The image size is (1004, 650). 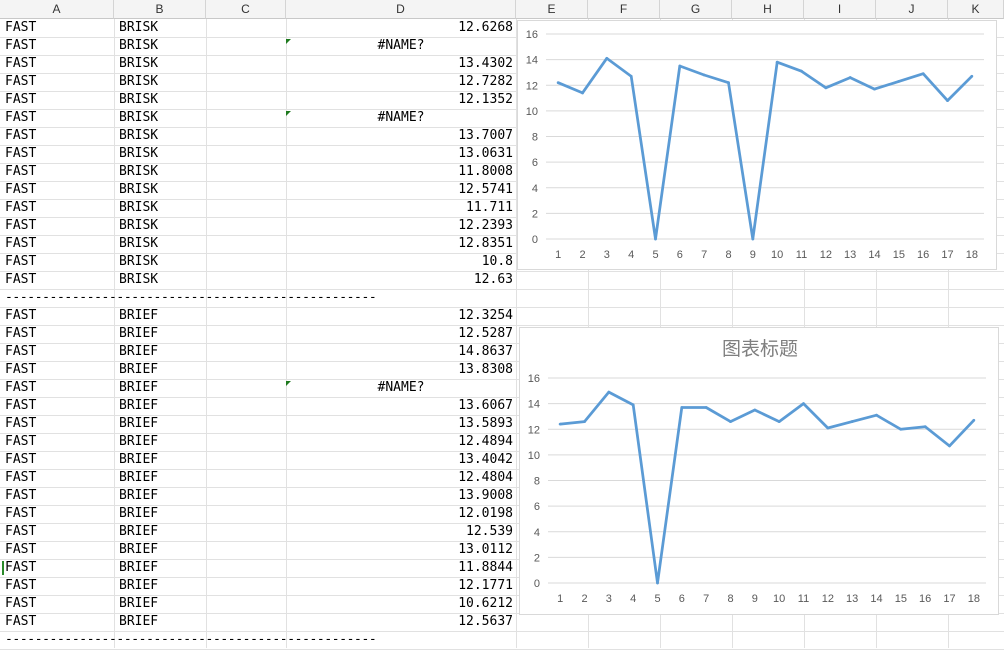 What do you see at coordinates (912, 9) in the screenshot?
I see `column-header-j: J` at bounding box center [912, 9].